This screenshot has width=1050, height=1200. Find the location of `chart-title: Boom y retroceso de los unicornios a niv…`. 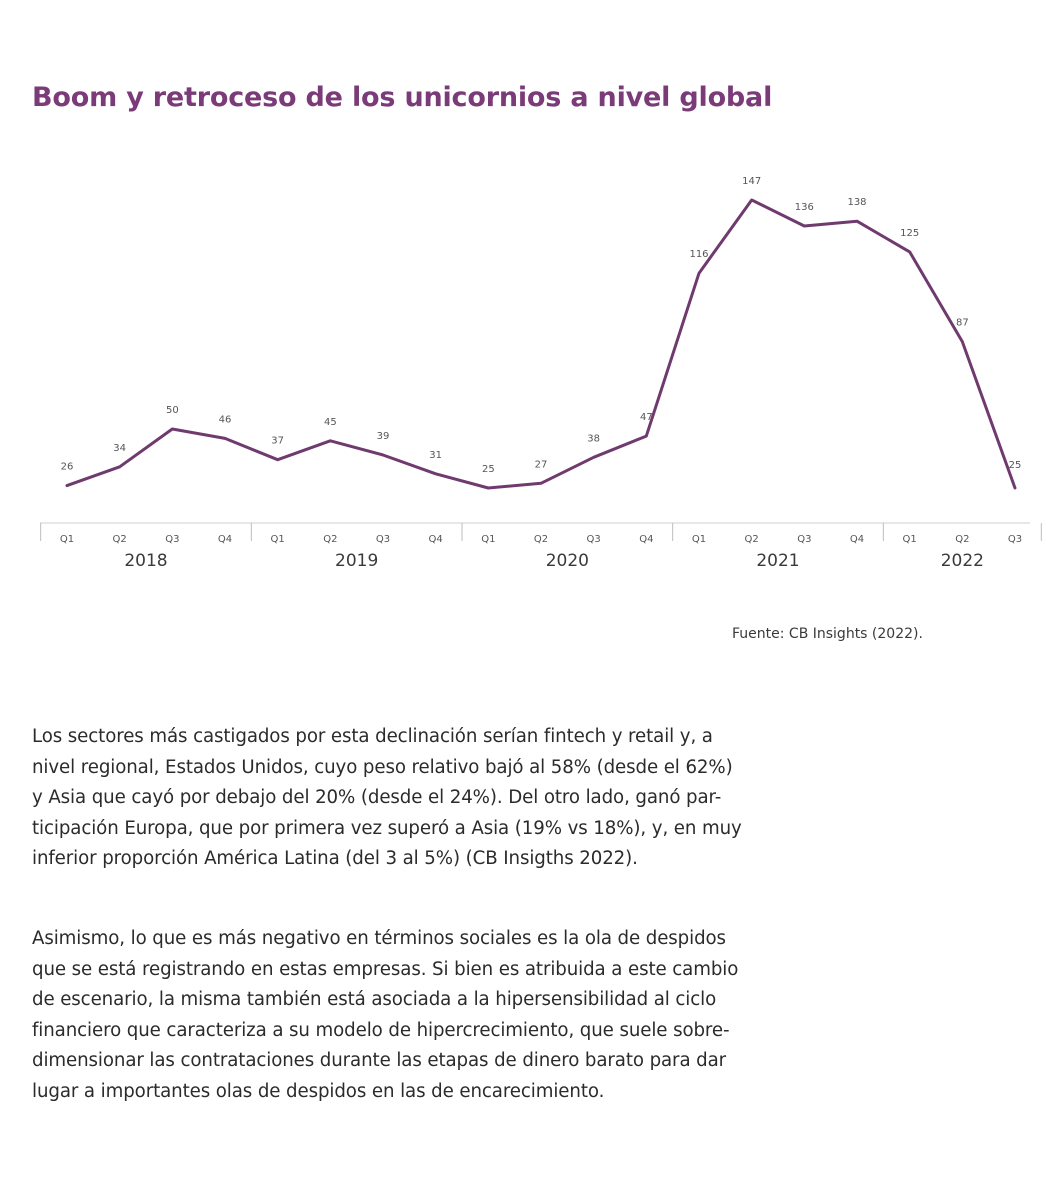

chart-title: Boom y retroceso de los unicornios a niv… is located at coordinates (402, 97).